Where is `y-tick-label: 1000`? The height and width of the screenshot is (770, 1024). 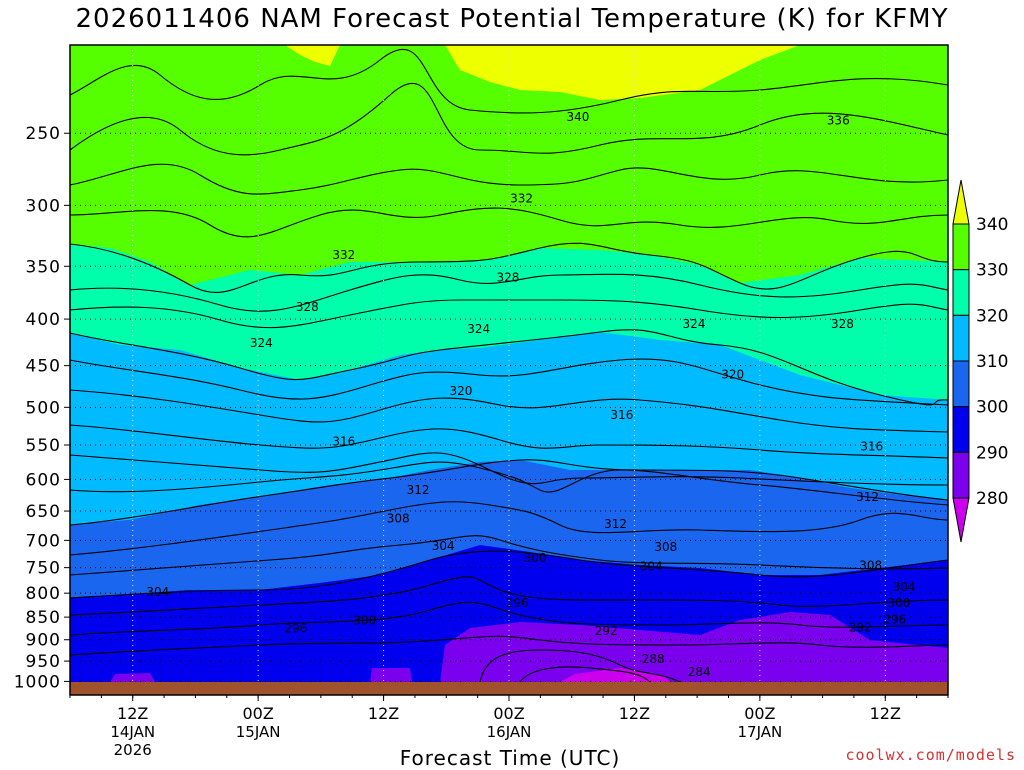
y-tick-label: 1000 is located at coordinates (37, 682).